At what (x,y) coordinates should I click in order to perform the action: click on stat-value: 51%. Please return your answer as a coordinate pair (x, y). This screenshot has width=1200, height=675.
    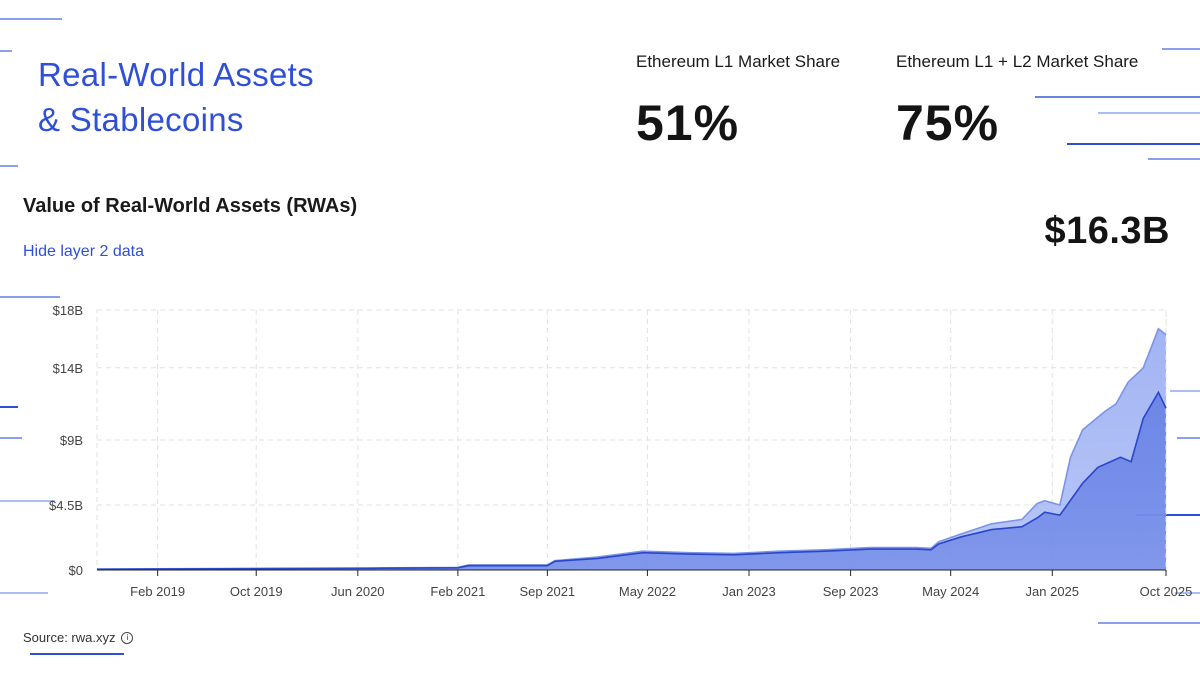
    Looking at the image, I should click on (688, 123).